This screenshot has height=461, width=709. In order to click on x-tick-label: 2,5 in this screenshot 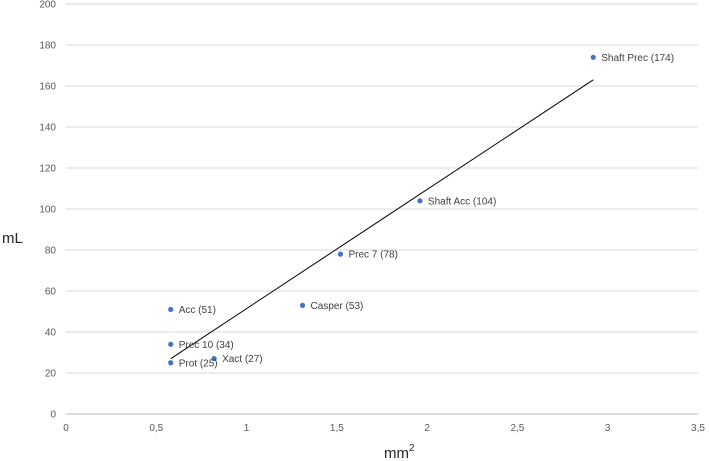, I will do `click(517, 428)`.